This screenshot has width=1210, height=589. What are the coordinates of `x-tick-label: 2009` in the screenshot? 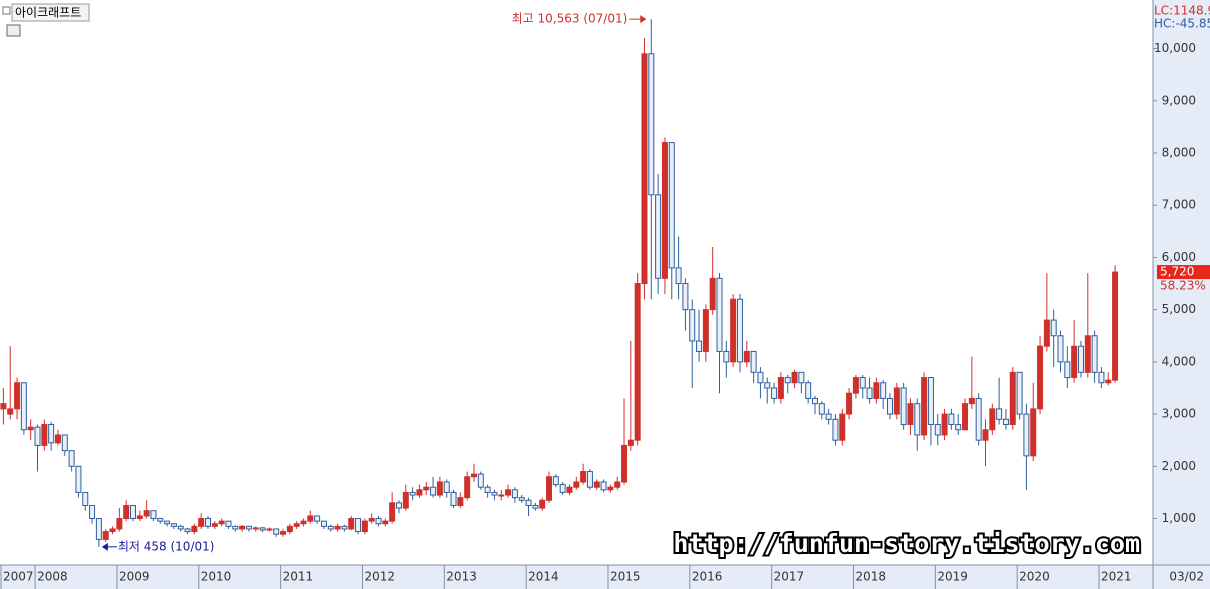 It's located at (134, 577).